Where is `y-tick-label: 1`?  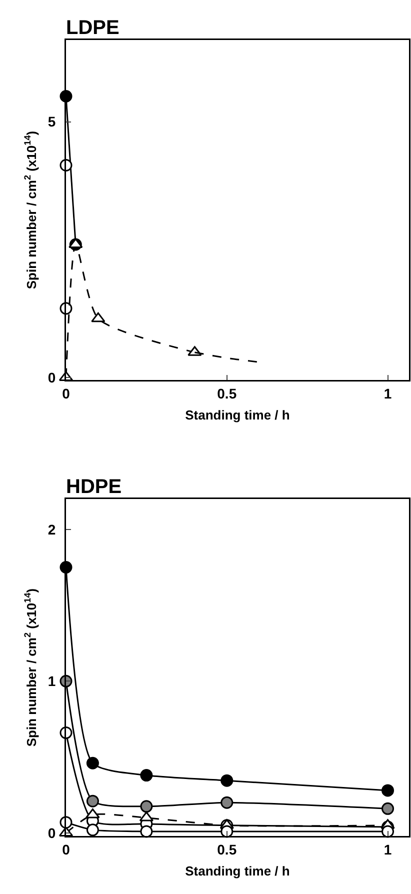
y-tick-label: 1 is located at coordinates (52, 681).